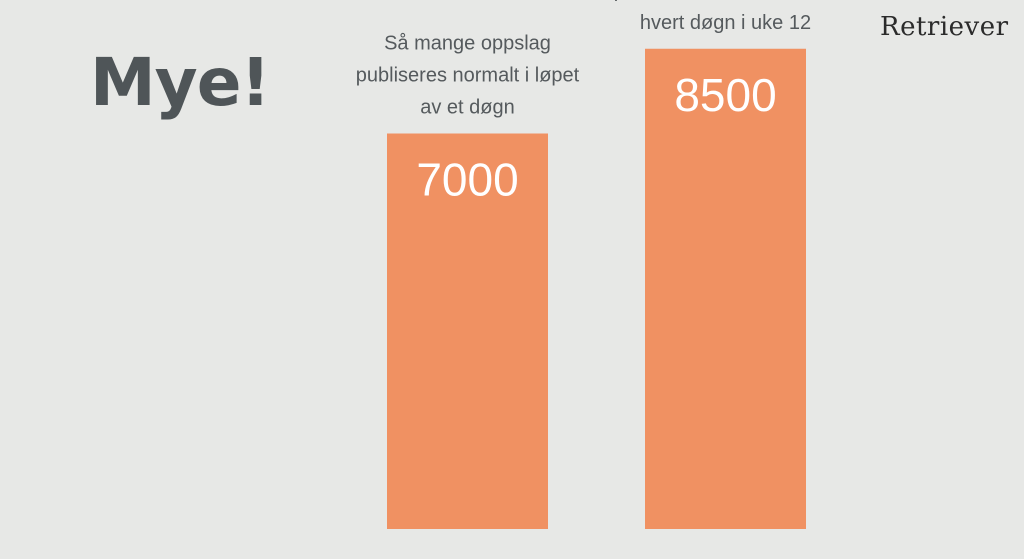 This screenshot has height=559, width=1024. I want to click on page-title: Mye!, so click(180, 82).